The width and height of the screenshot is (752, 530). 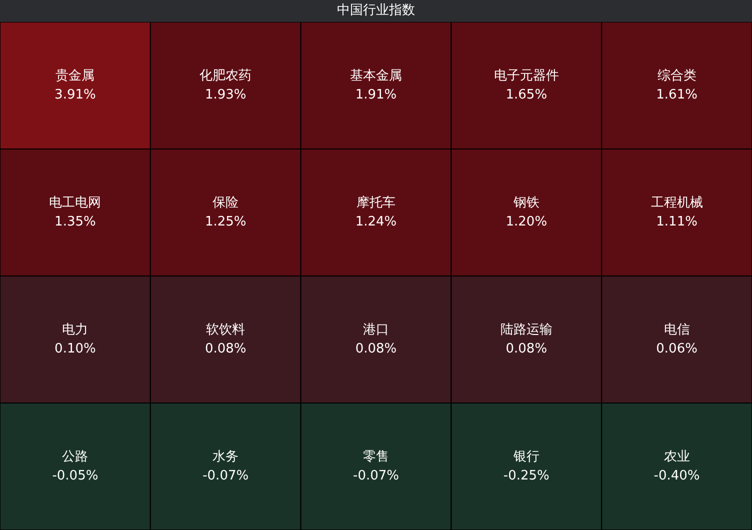 I want to click on category-label: 银行, so click(x=526, y=457).